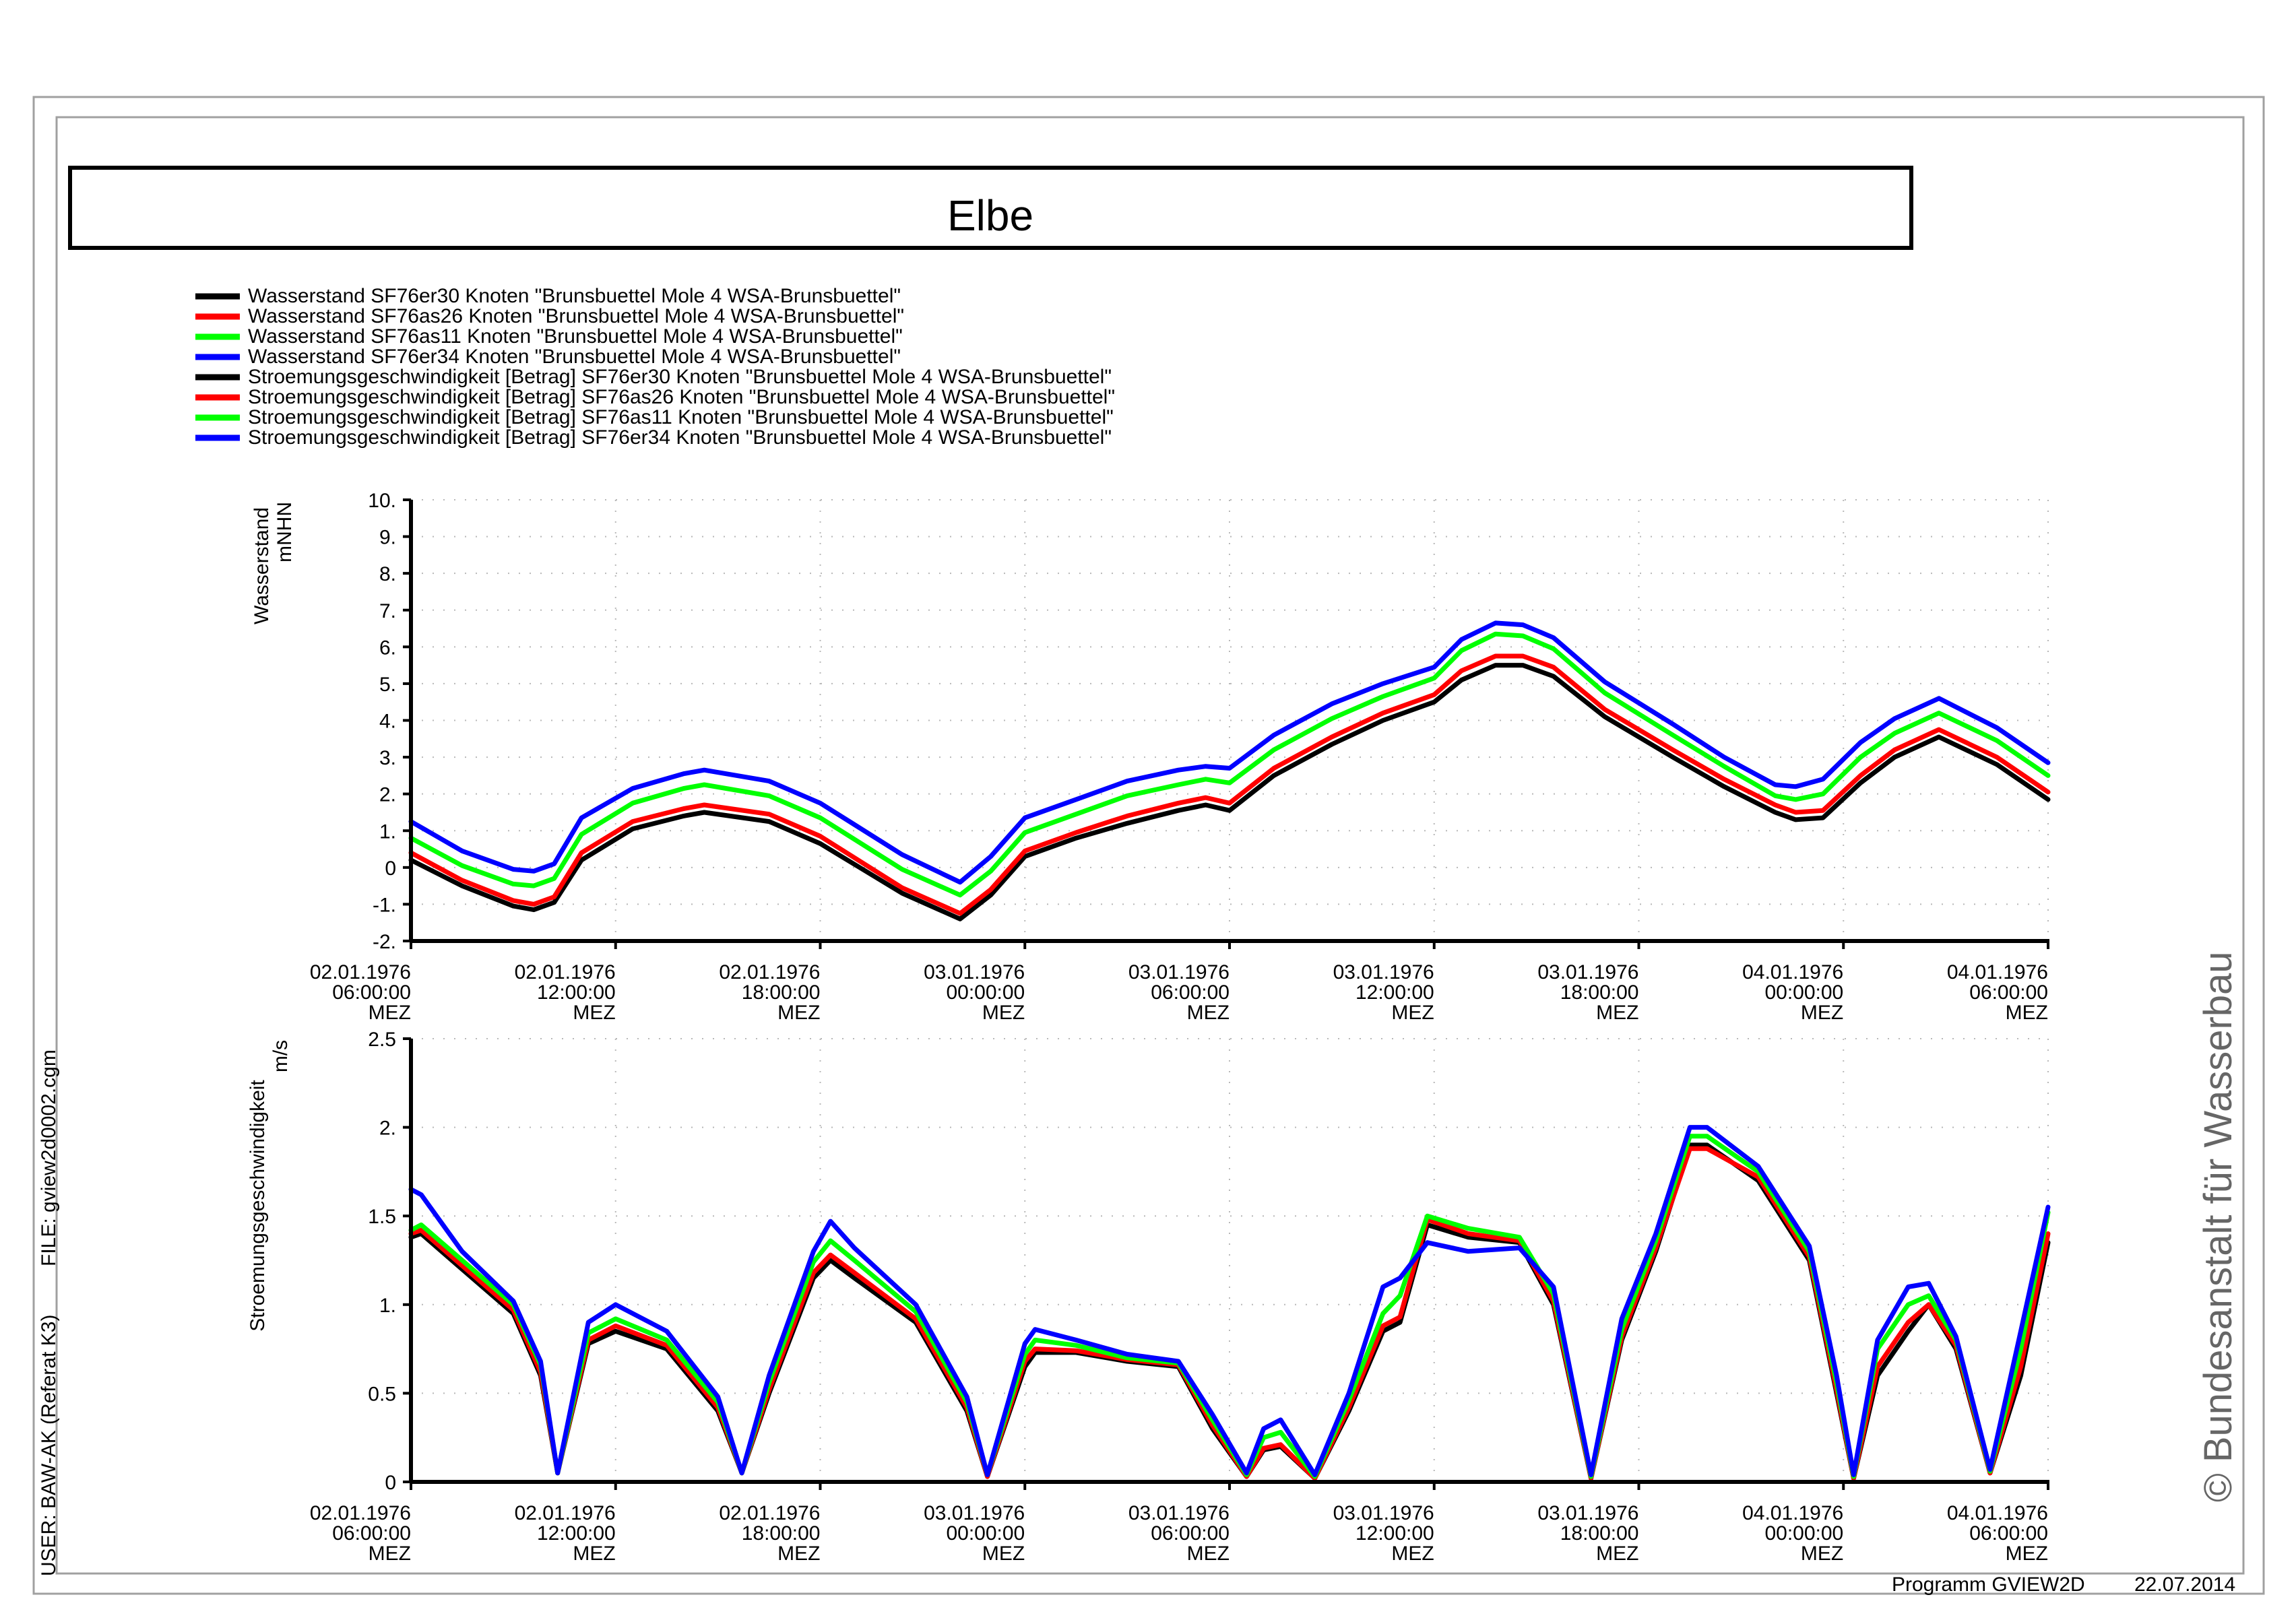 Image resolution: width=2296 pixels, height=1622 pixels. Describe the element at coordinates (285, 532) in the screenshot. I see `y-axis-unit: mNHN` at that location.